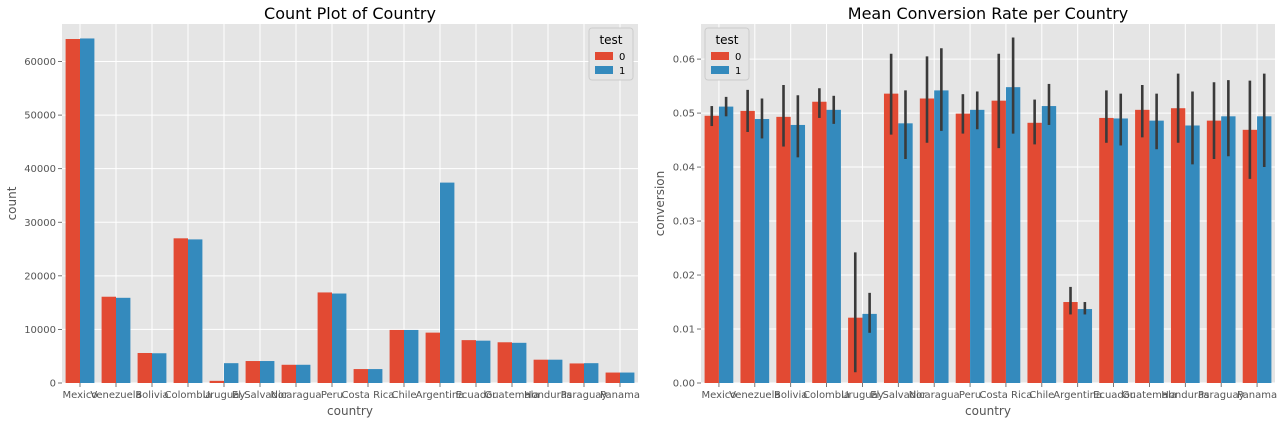  Describe the element at coordinates (1041, 395) in the screenshot. I see `x-tick-label: Chile` at that location.